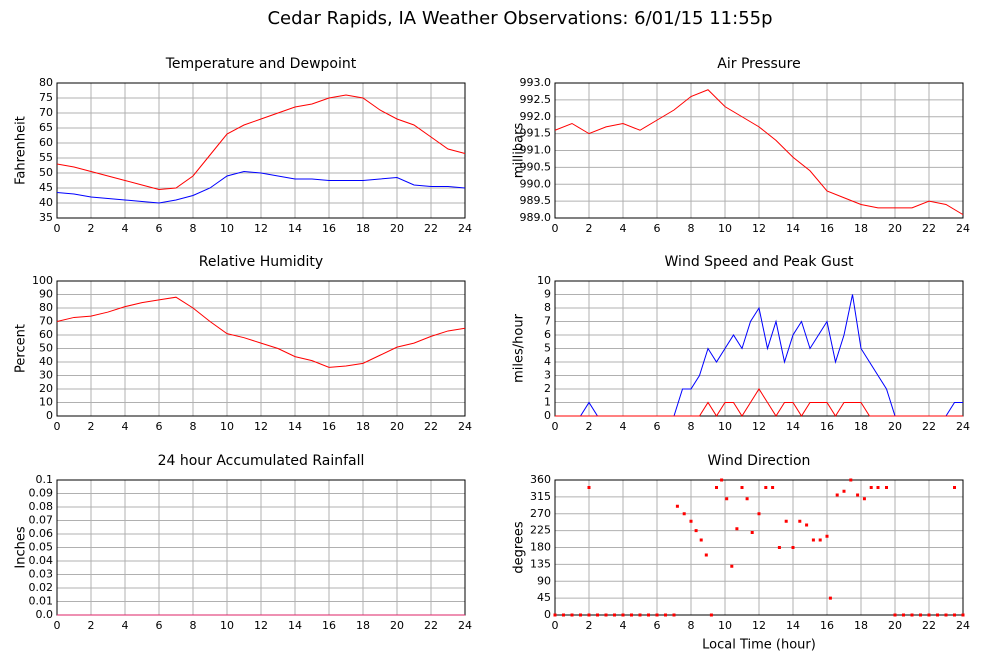  What do you see at coordinates (519, 547) in the screenshot?
I see `y-axis-label: degrees` at bounding box center [519, 547].